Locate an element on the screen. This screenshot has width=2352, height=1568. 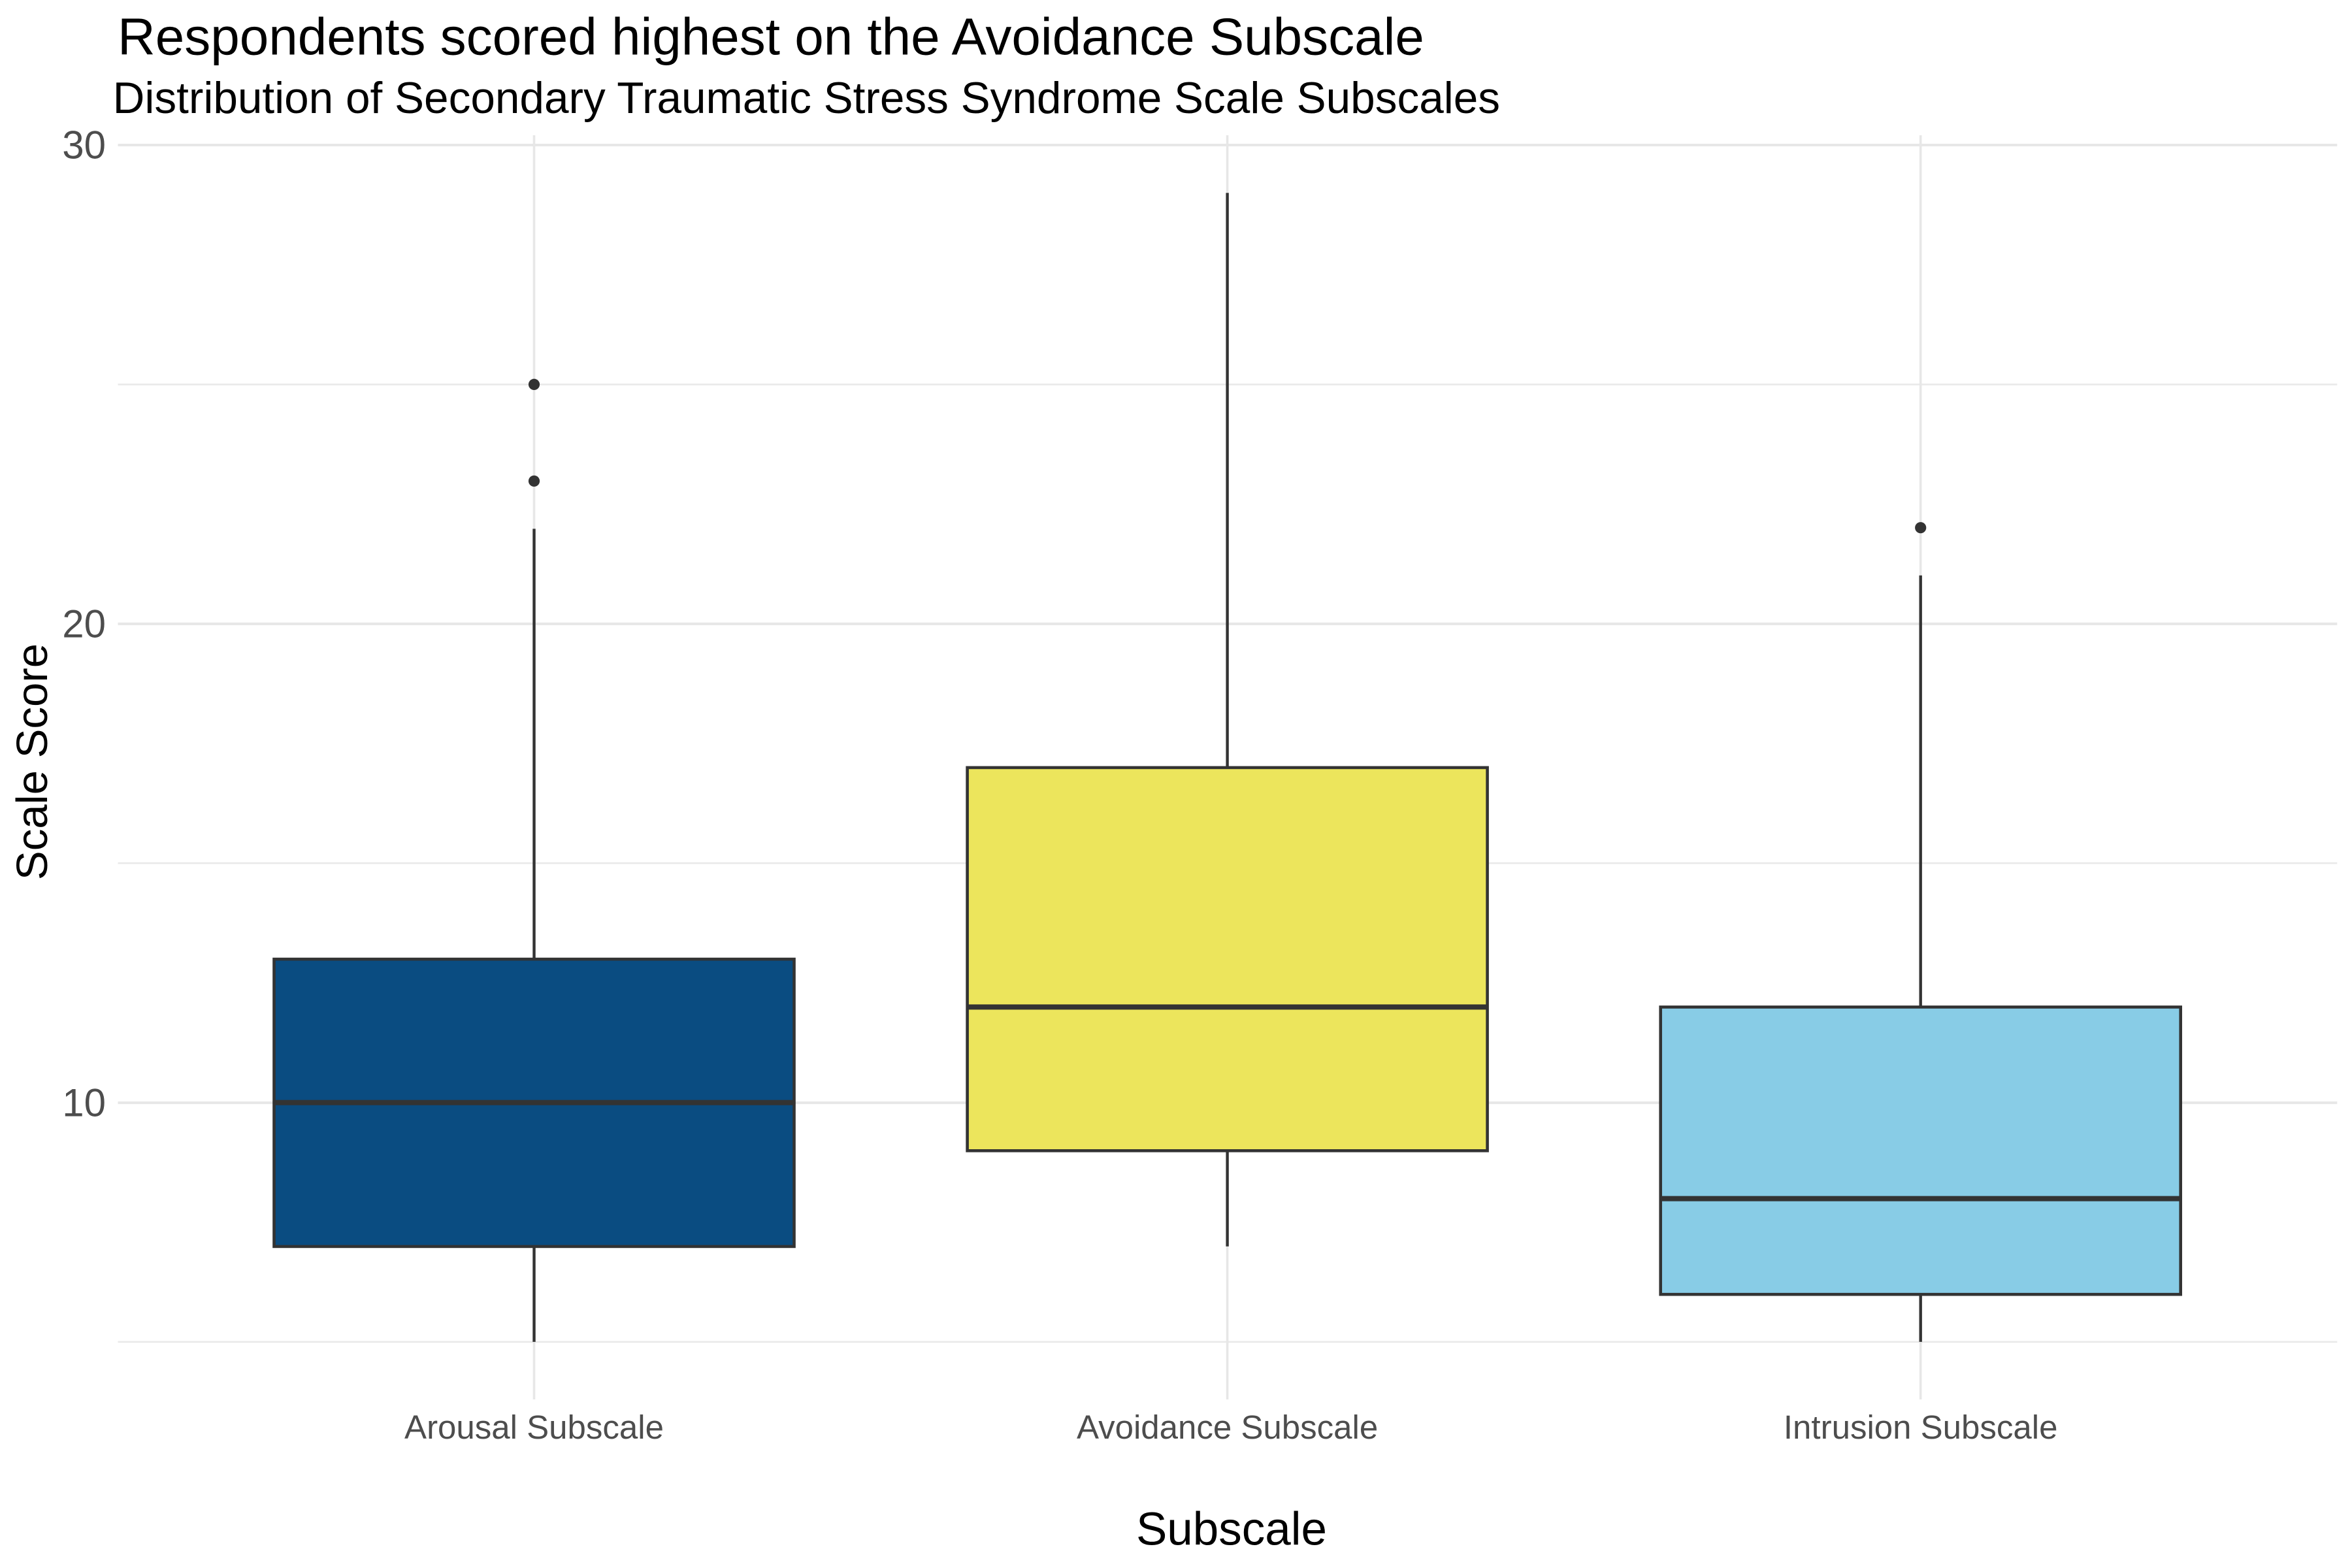
svg-text: Arousal Subscale is located at coordinates (534, 1427).